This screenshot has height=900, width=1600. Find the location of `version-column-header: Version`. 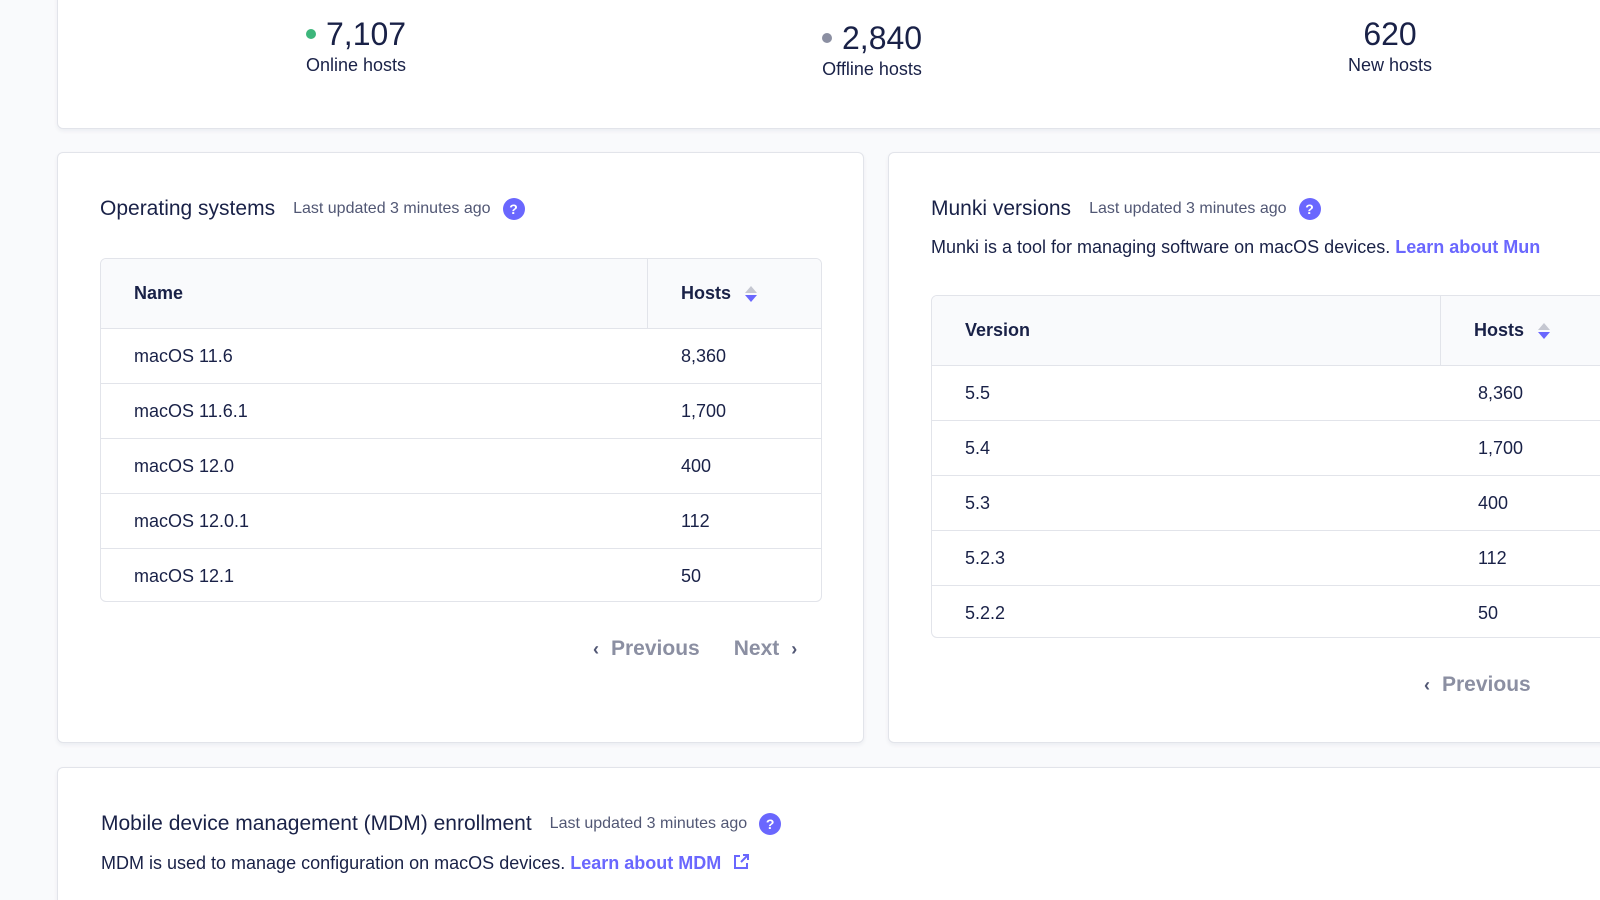

version-column-header: Version is located at coordinates (998, 330).